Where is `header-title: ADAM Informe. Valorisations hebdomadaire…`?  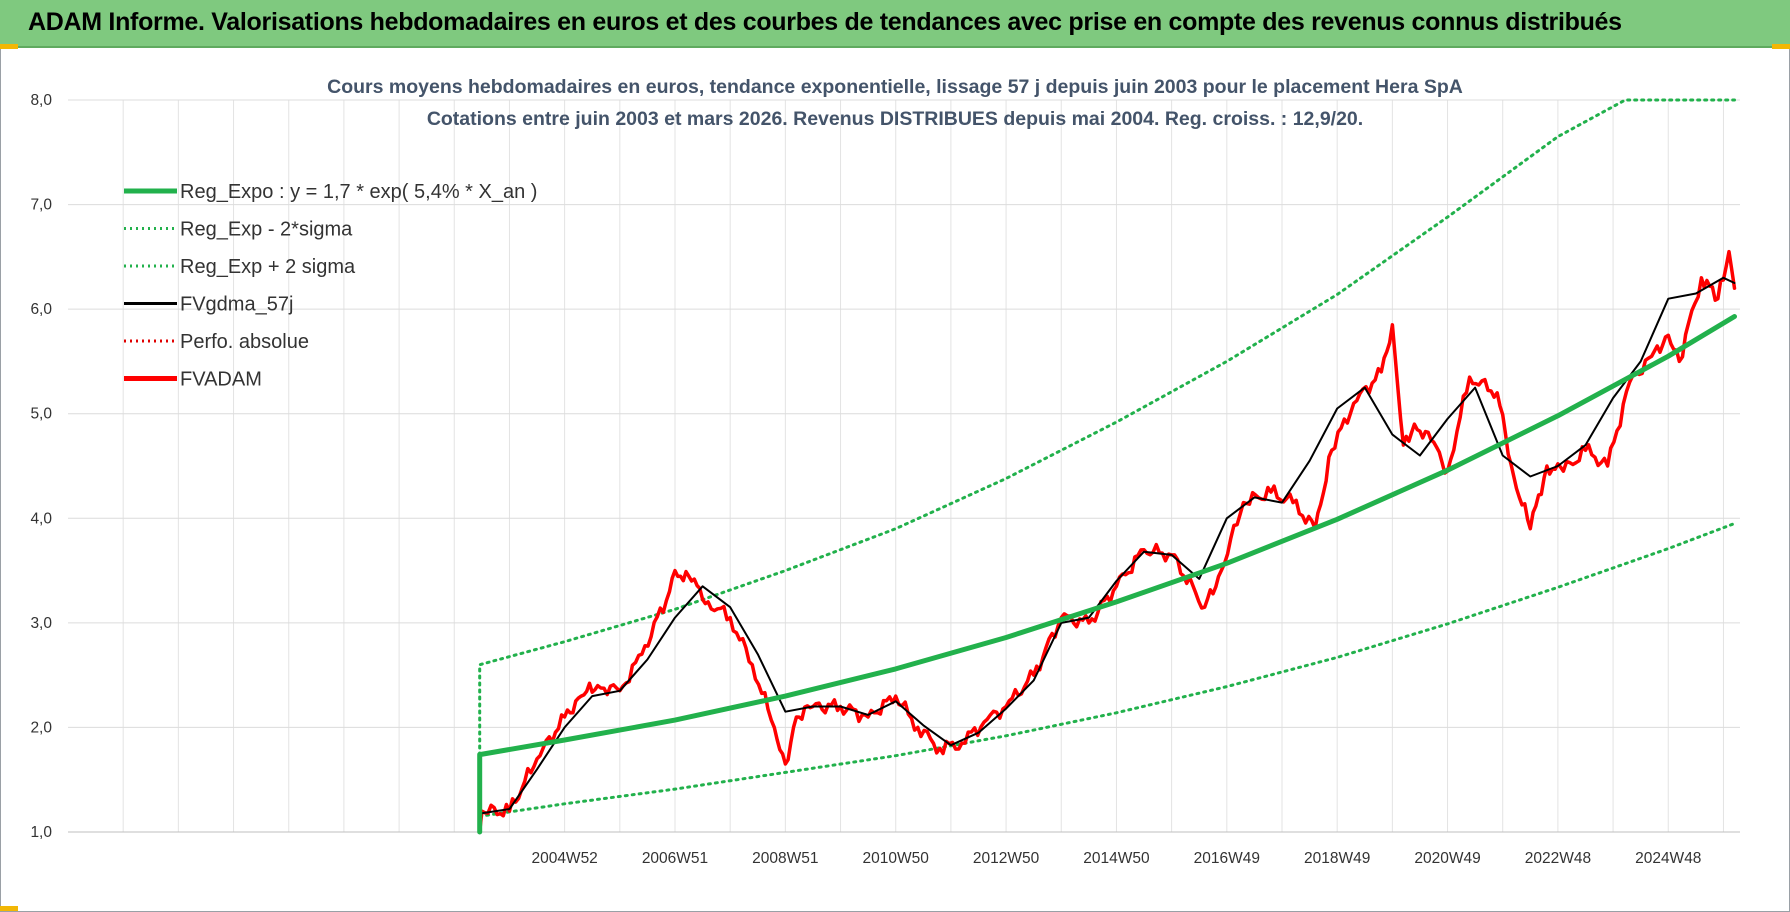
header-title: ADAM Informe. Valorisations hebdomadaire… is located at coordinates (825, 22).